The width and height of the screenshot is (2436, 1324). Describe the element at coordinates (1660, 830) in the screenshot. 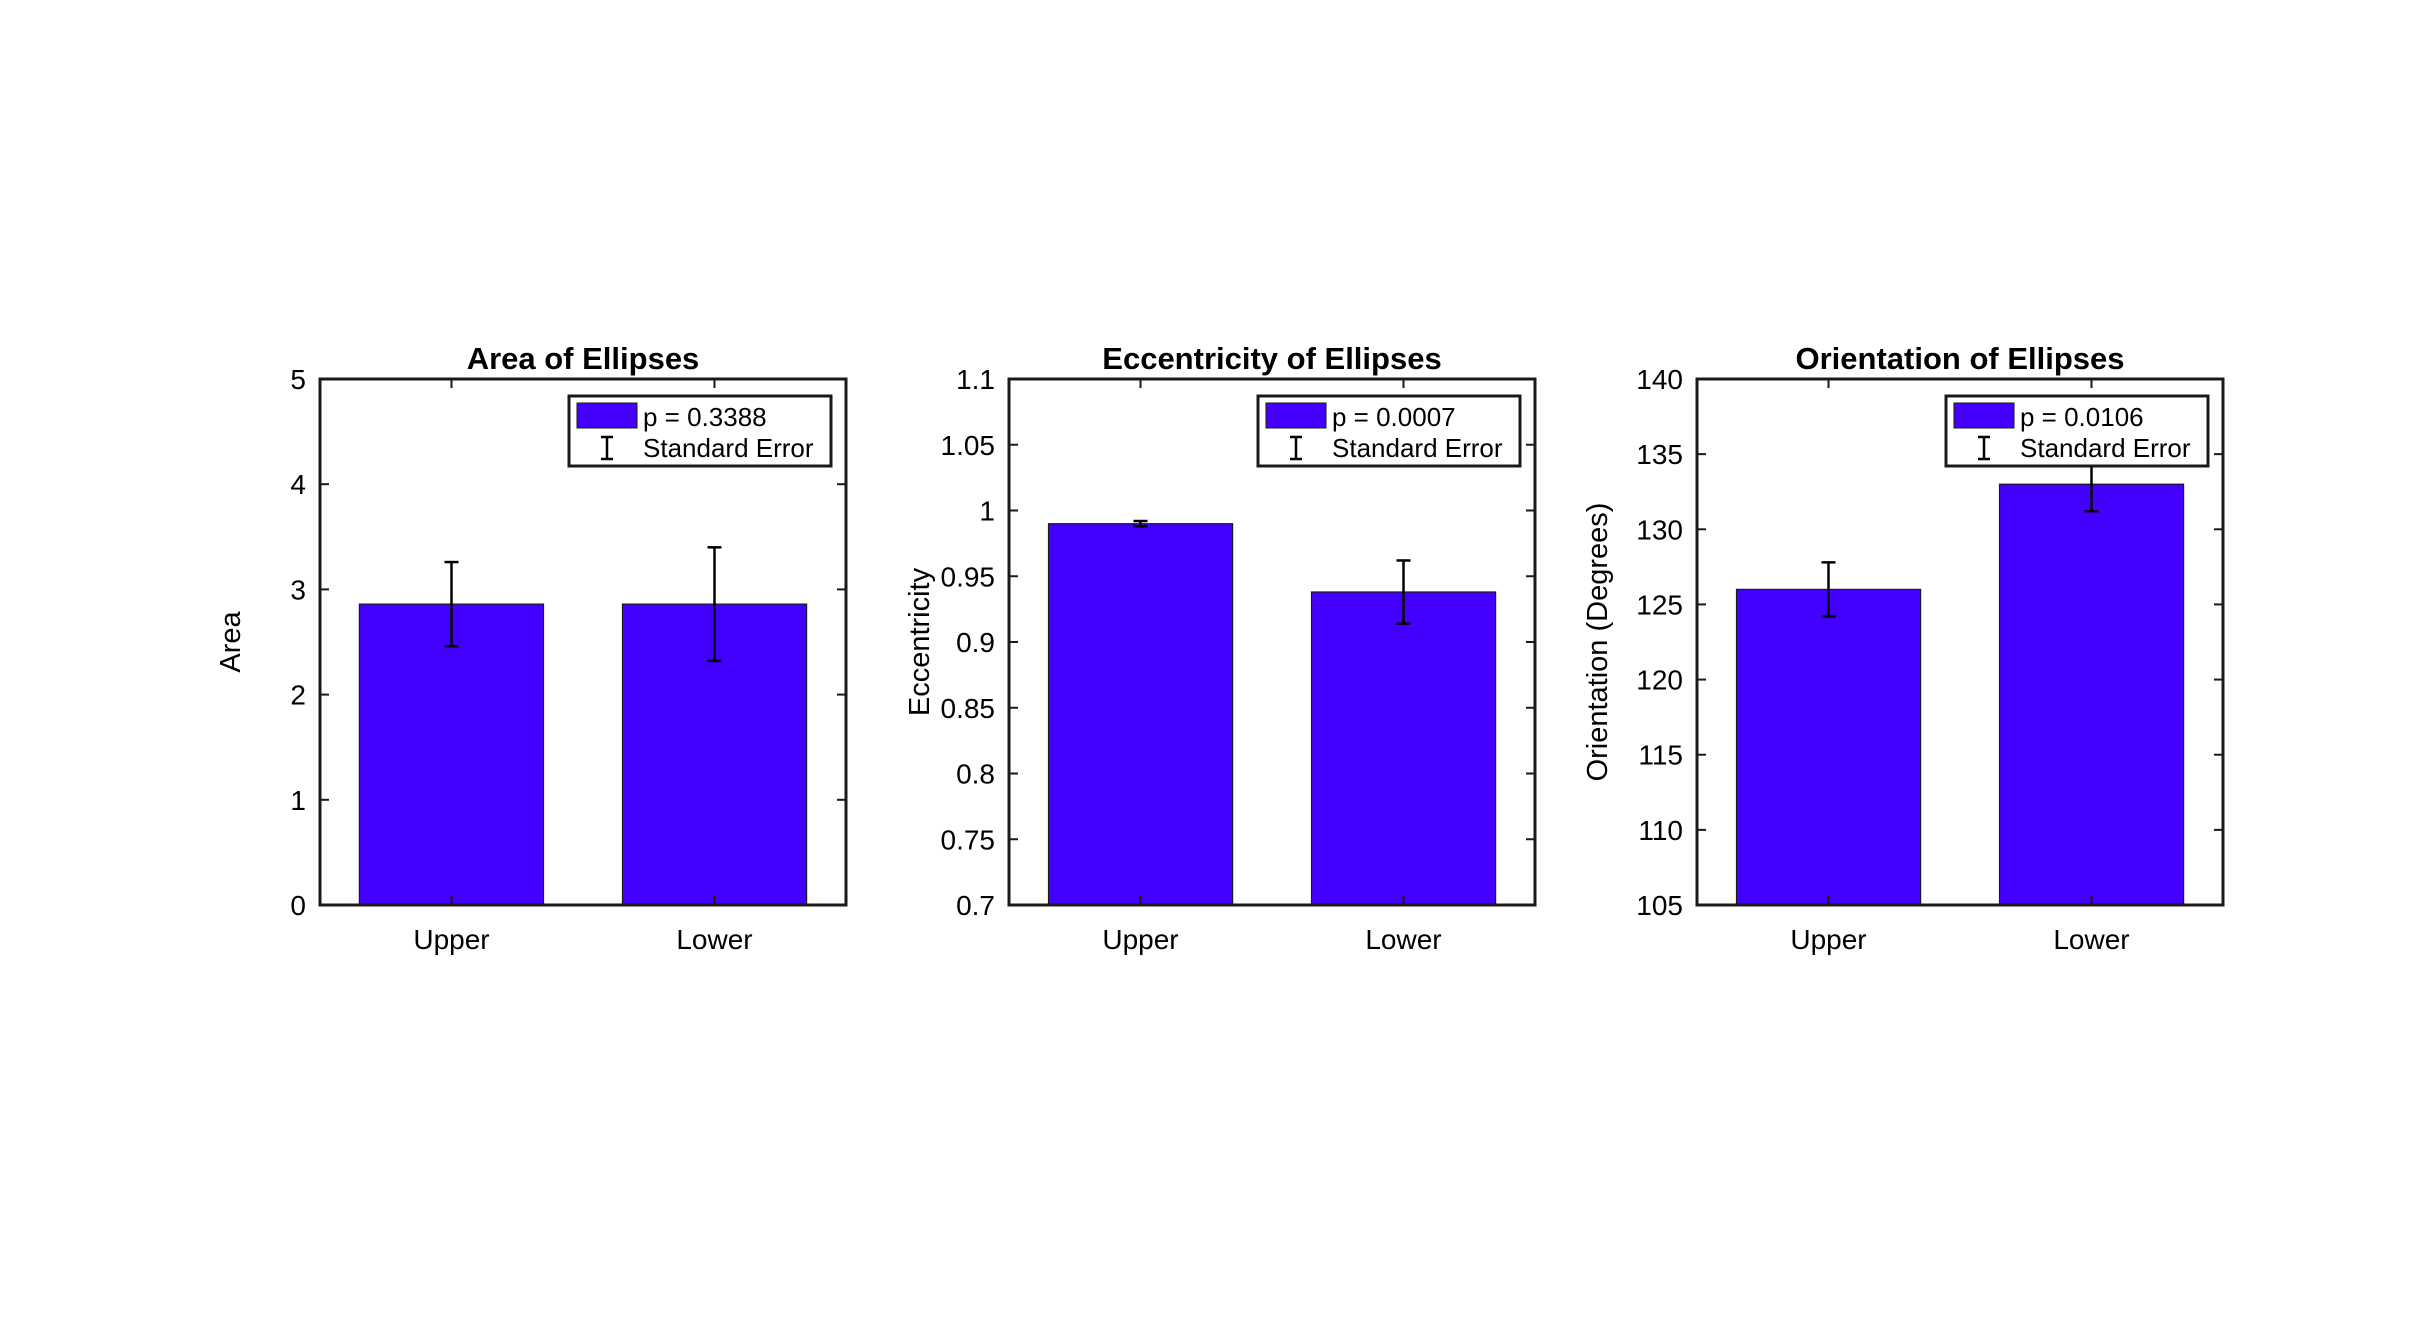

I see `y-tick-label: 110` at that location.